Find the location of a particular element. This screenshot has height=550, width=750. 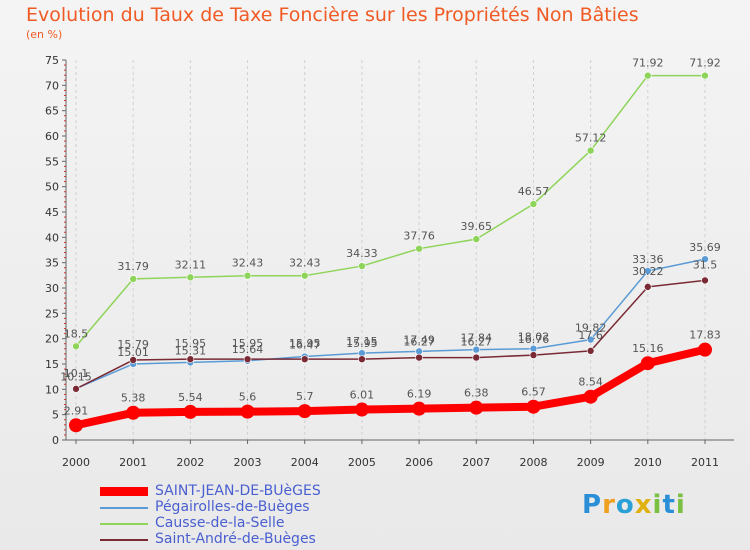

data-label: 15.16 is located at coordinates (648, 348).